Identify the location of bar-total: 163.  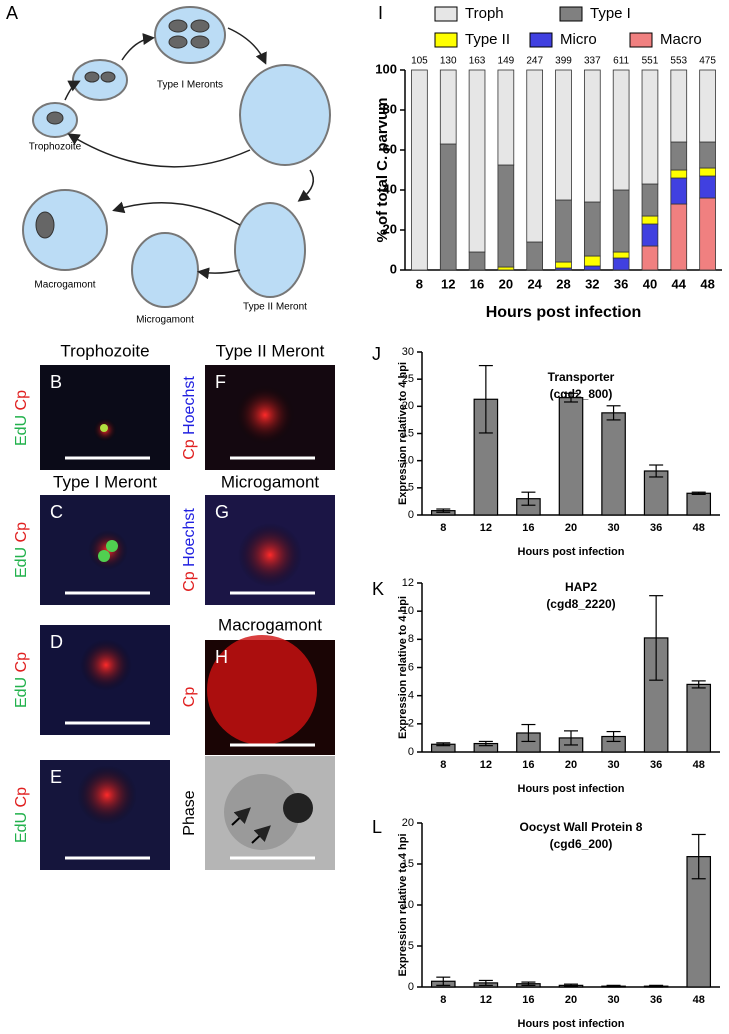
(477, 61).